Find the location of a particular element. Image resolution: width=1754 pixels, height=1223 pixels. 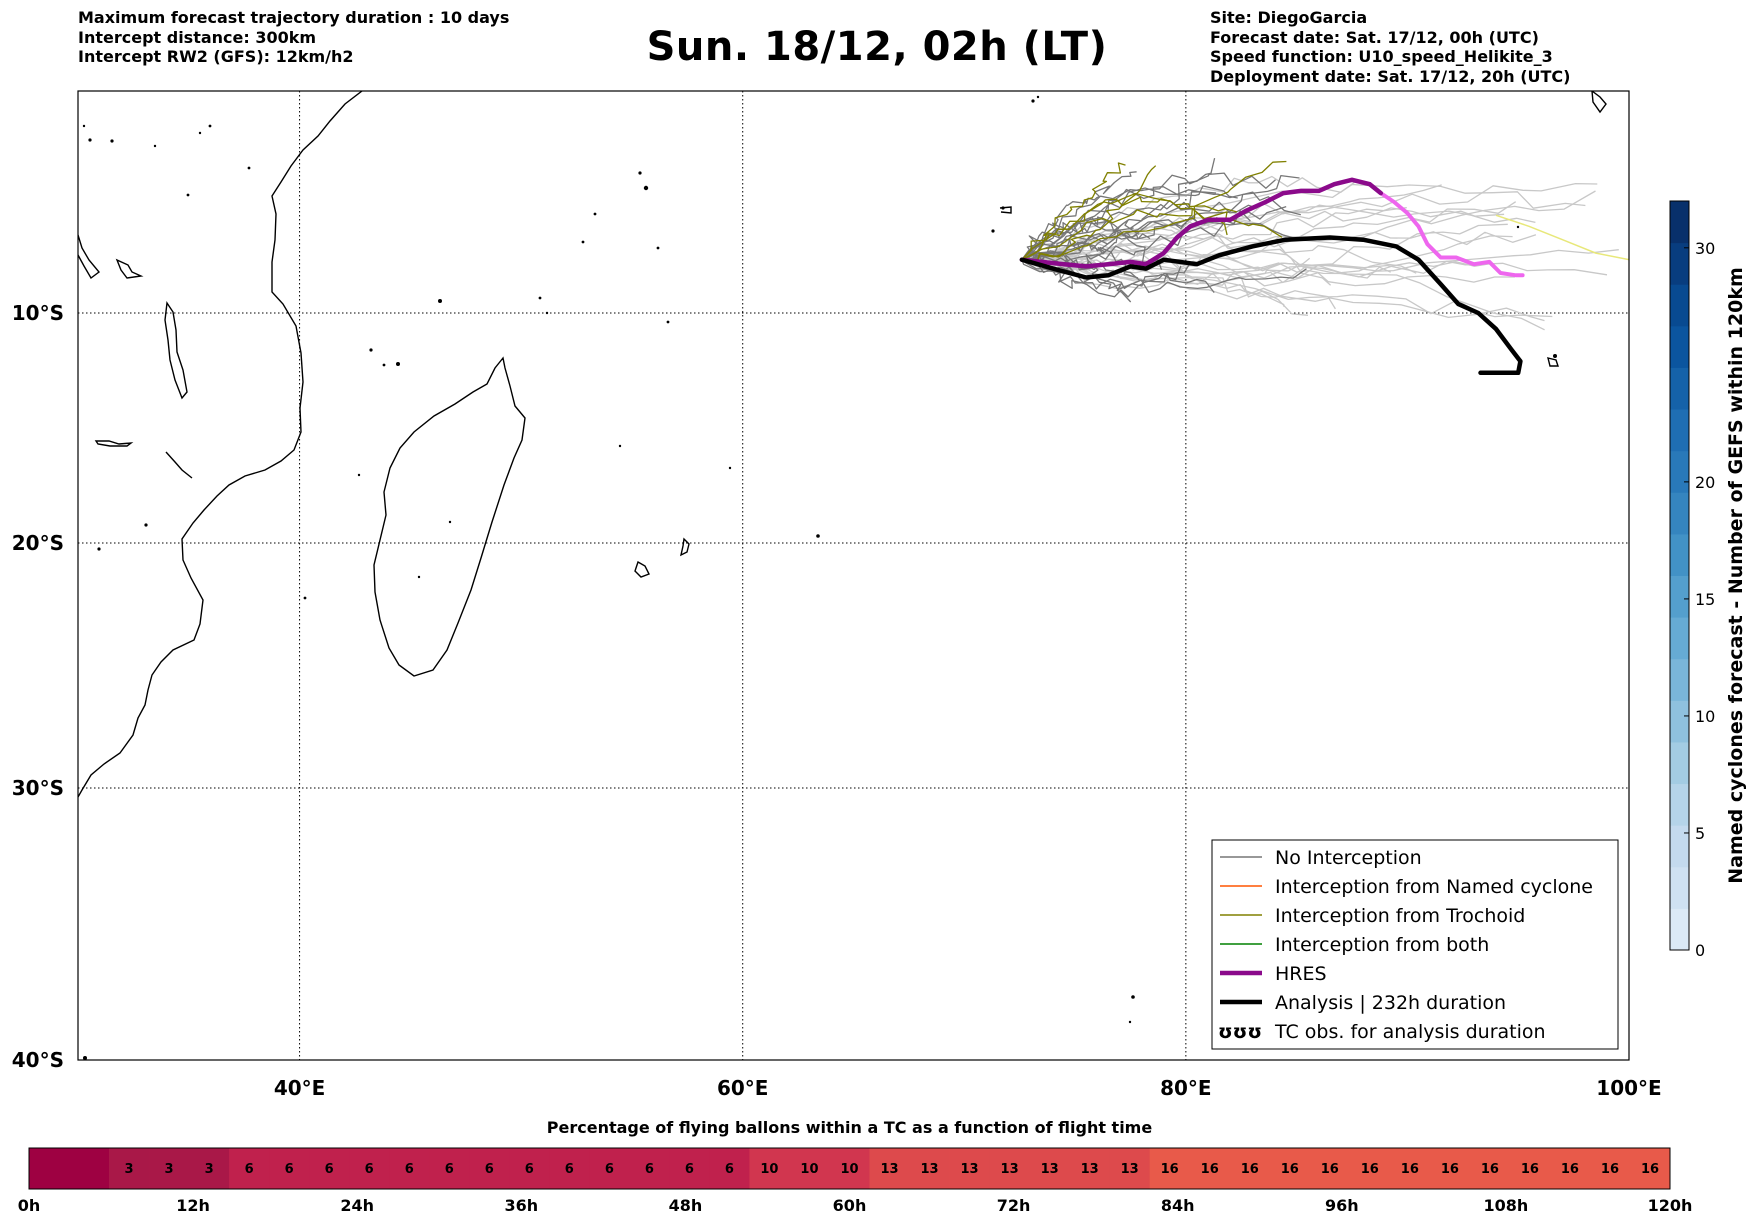

trajectories is located at coordinates (1324, 266).